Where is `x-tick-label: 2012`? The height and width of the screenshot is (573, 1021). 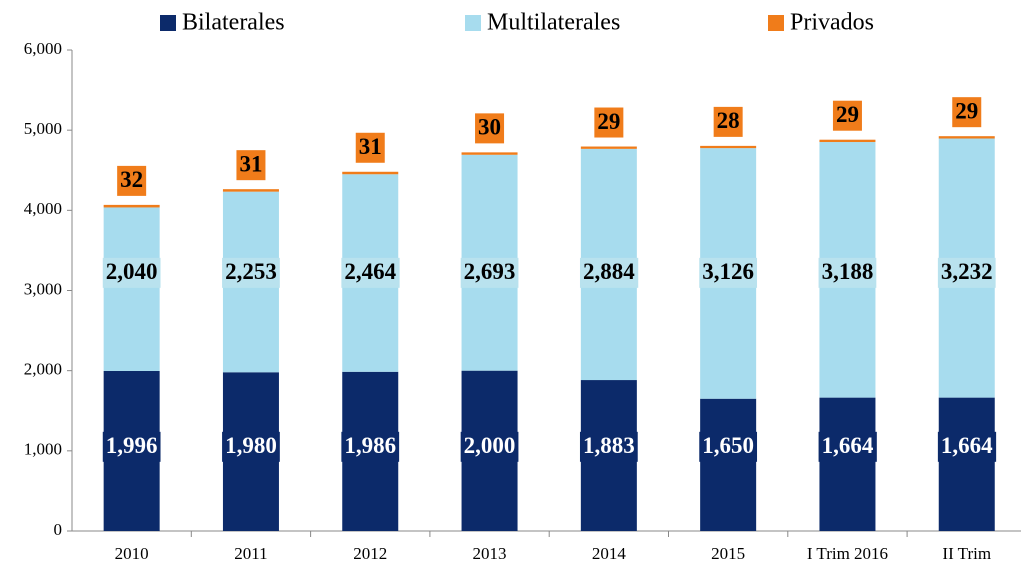 x-tick-label: 2012 is located at coordinates (370, 553).